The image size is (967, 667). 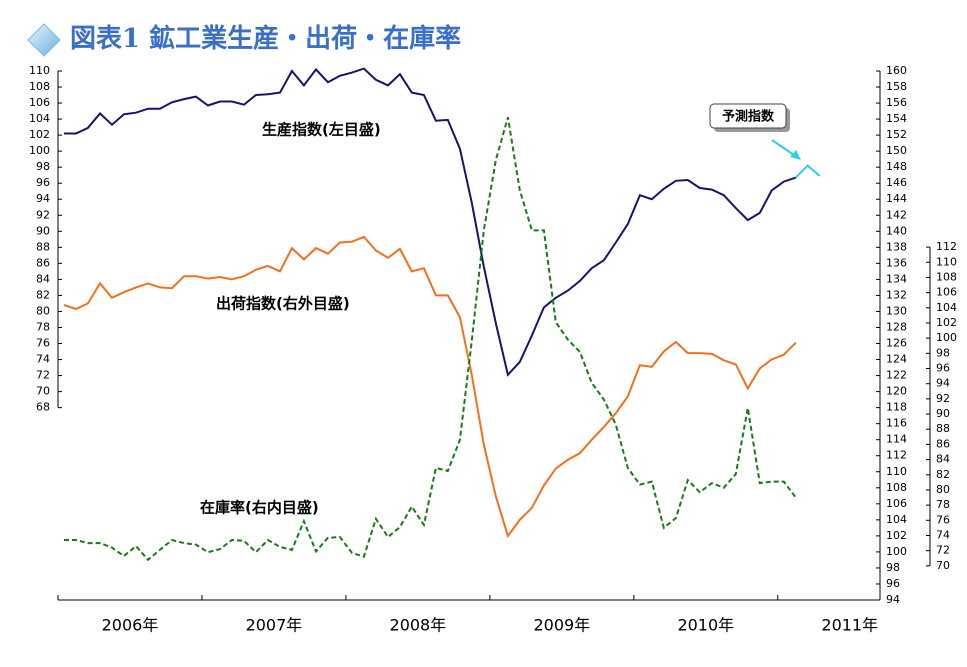 I want to click on x-tick-label: 2010年, so click(x=705, y=625).